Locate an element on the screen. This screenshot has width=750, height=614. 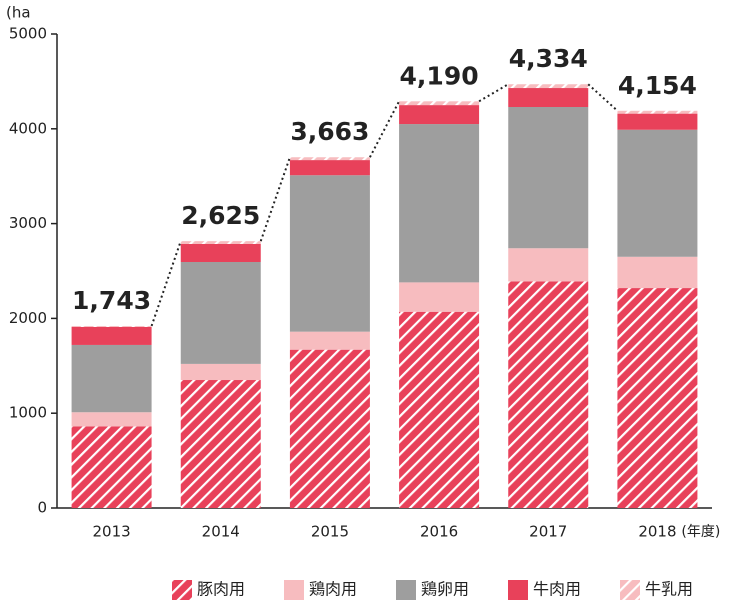
y-tick-label: 1000 is located at coordinates (28, 413).